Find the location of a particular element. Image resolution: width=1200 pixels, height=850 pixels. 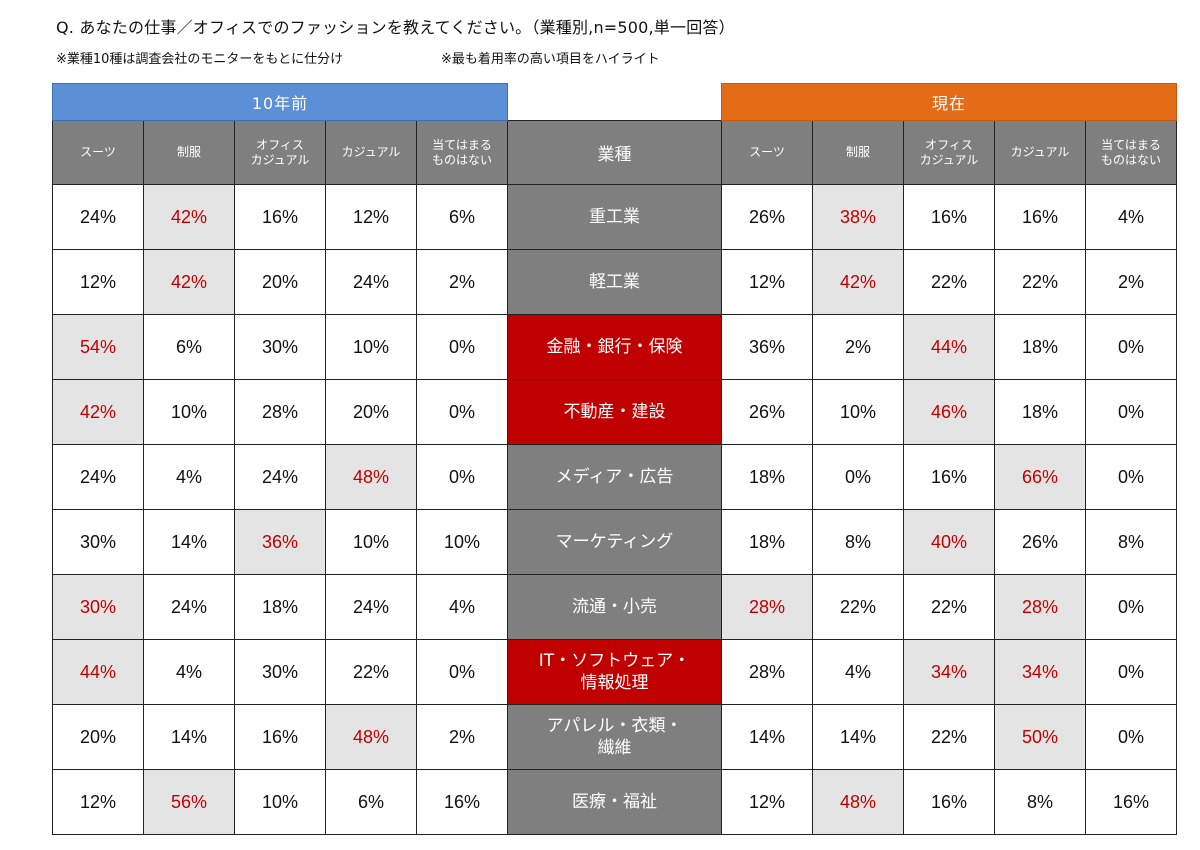

now-value-cell-office-casual: 34% is located at coordinates (949, 672).